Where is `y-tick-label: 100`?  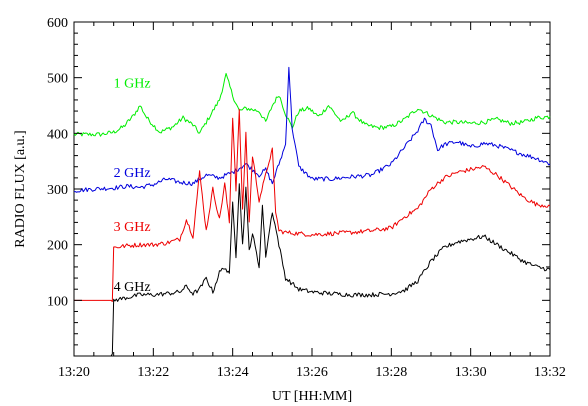
y-tick-label: 100 is located at coordinates (57, 301).